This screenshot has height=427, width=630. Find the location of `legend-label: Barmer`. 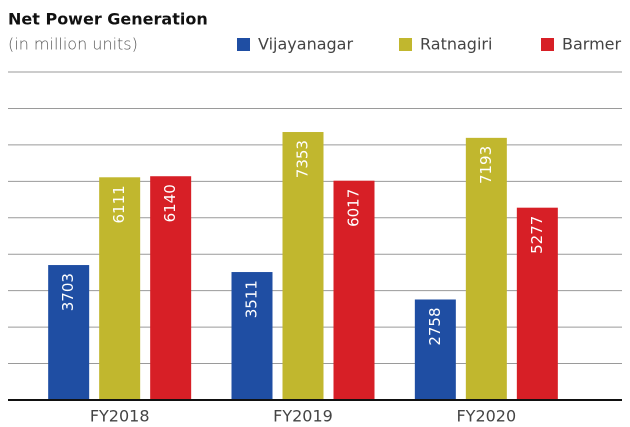

legend-label: Barmer is located at coordinates (592, 44).